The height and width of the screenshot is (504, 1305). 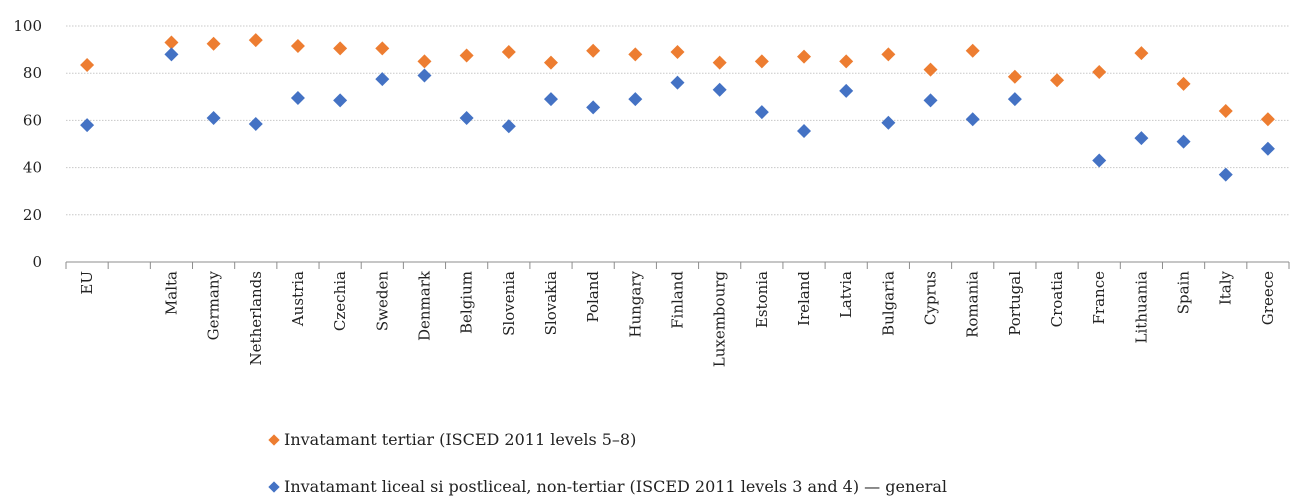 What do you see at coordinates (1015, 303) in the screenshot?
I see `x-tick-label: Portugal` at bounding box center [1015, 303].